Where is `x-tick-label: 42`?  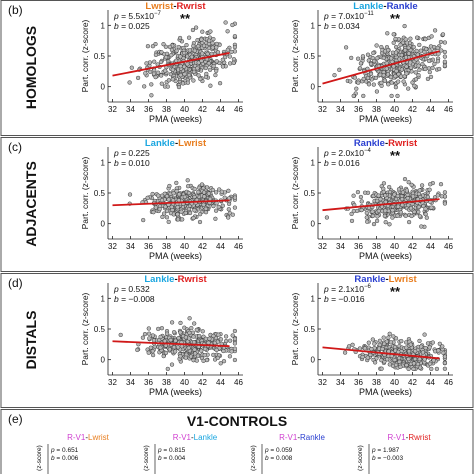
x-tick-label: 42 is located at coordinates (412, 109).